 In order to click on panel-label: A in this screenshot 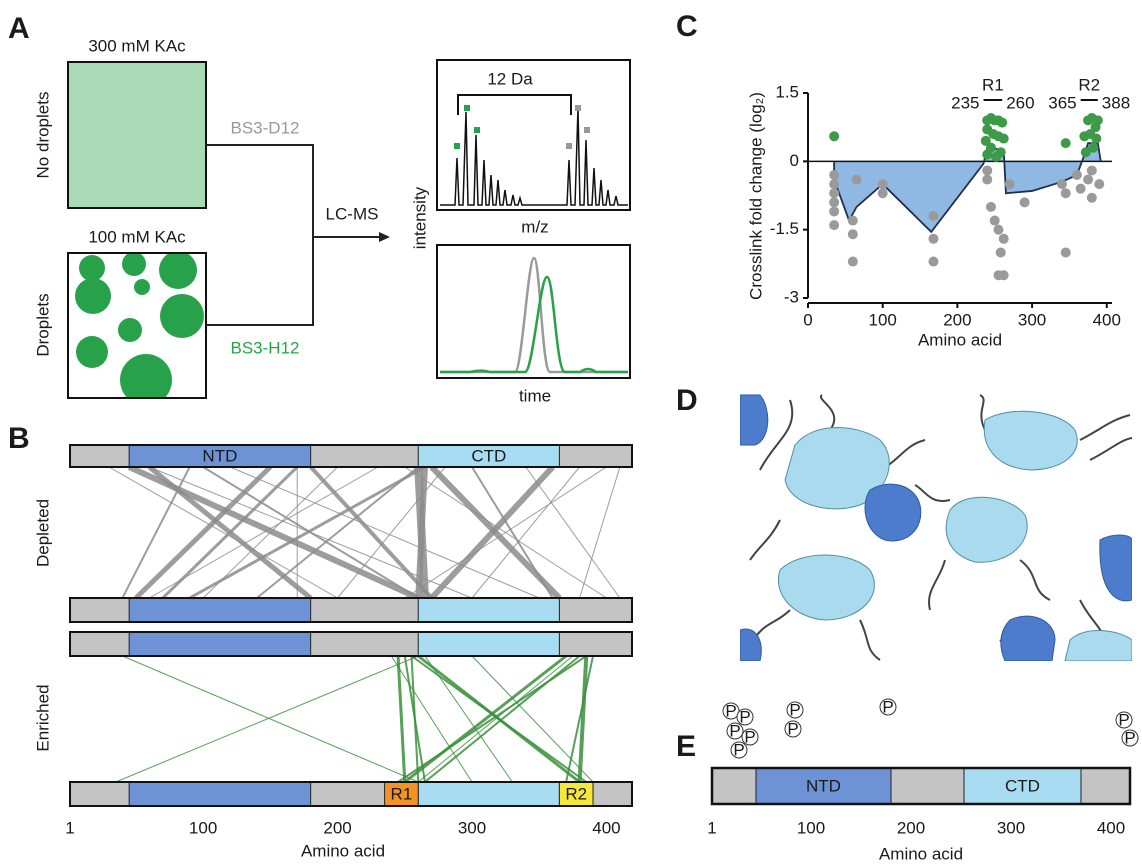, I will do `click(19, 28)`.